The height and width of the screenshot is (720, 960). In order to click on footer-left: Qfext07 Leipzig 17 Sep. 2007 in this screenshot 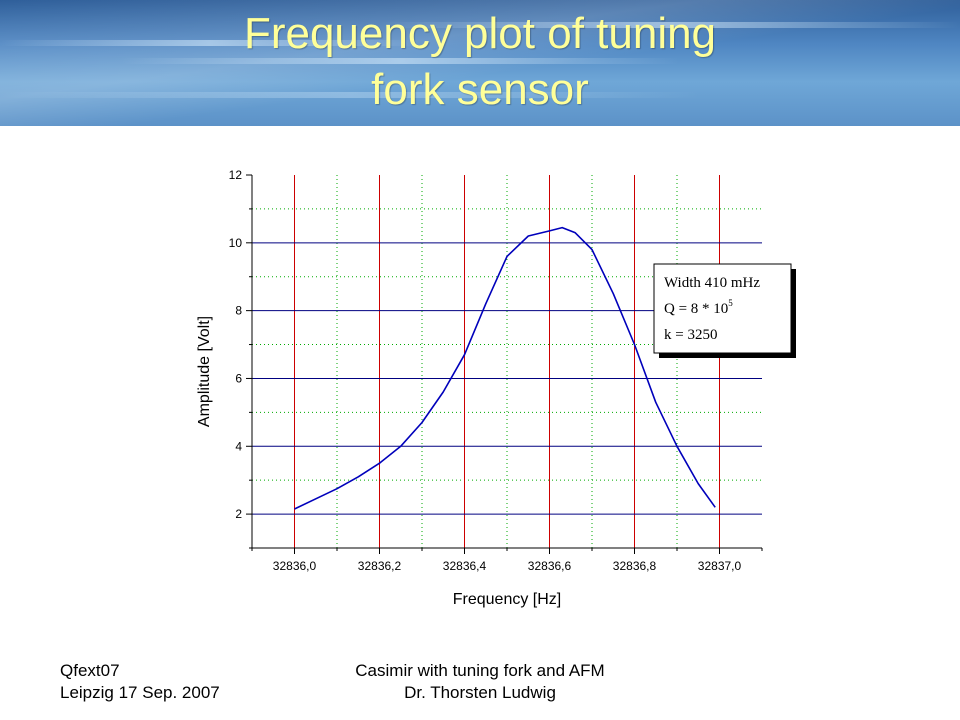, I will do `click(140, 682)`.